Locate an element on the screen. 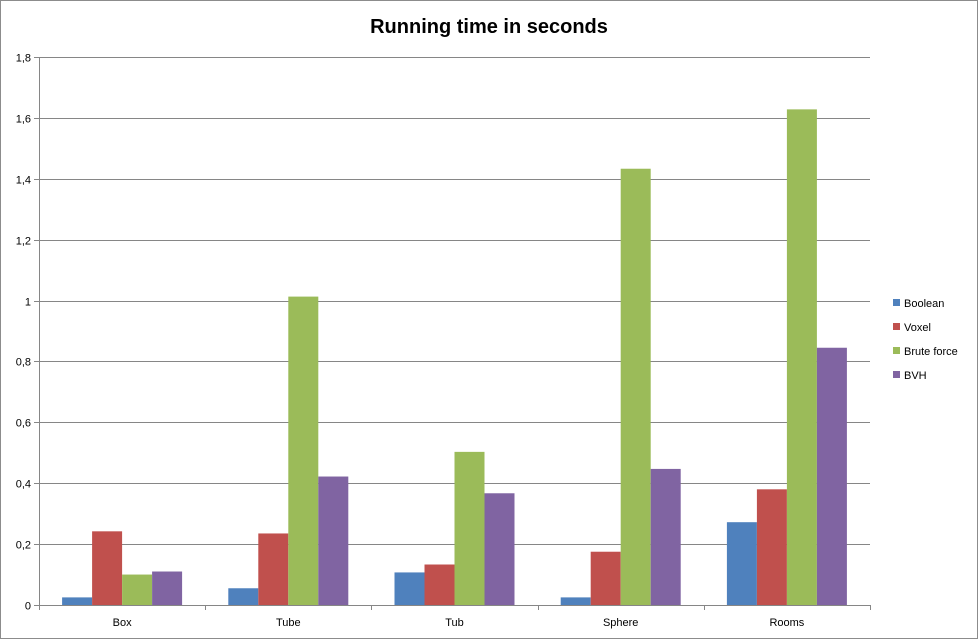 This screenshot has width=978, height=639. x-tick-label: Tube is located at coordinates (288, 623).